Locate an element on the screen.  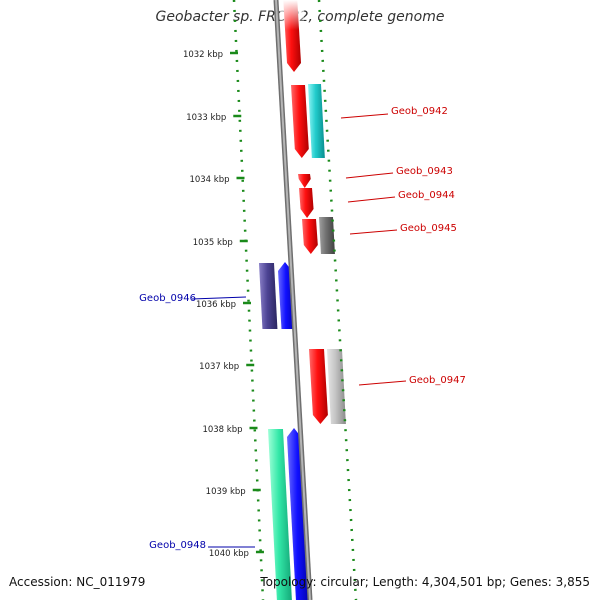
kbp-tick-label: 1037 kbp is located at coordinates (219, 367).